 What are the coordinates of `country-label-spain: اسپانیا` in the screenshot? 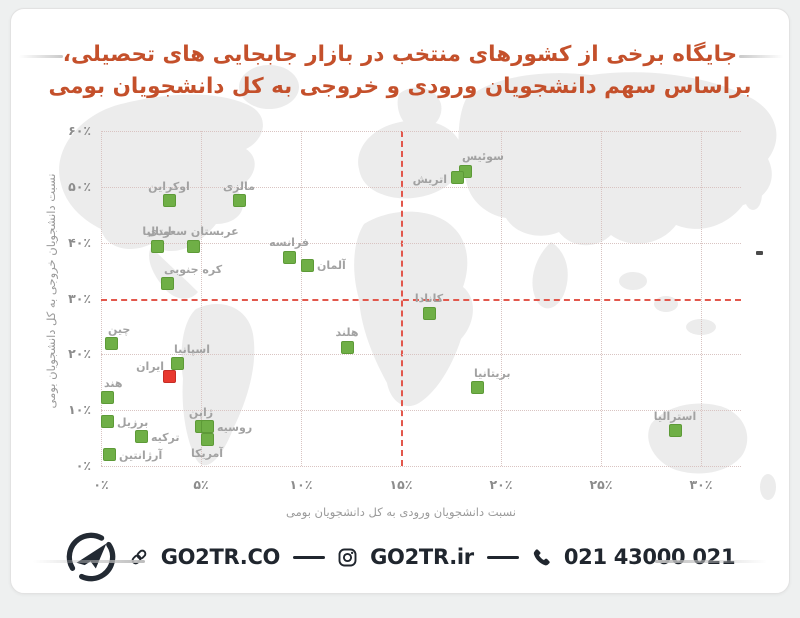 It's located at (192, 349).